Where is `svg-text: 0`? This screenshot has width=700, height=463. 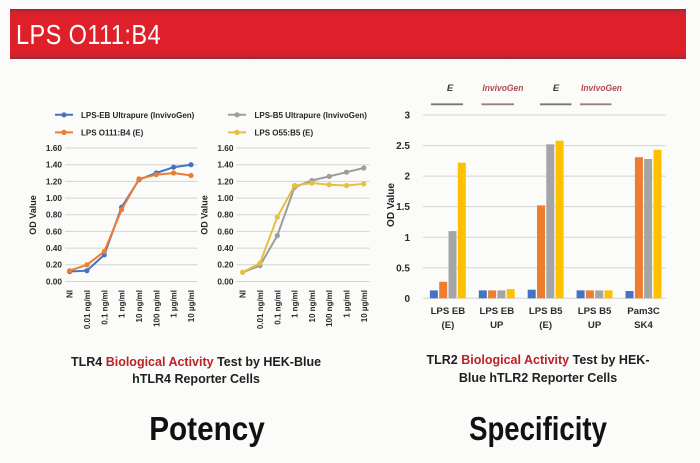
svg-text: 0 is located at coordinates (407, 299).